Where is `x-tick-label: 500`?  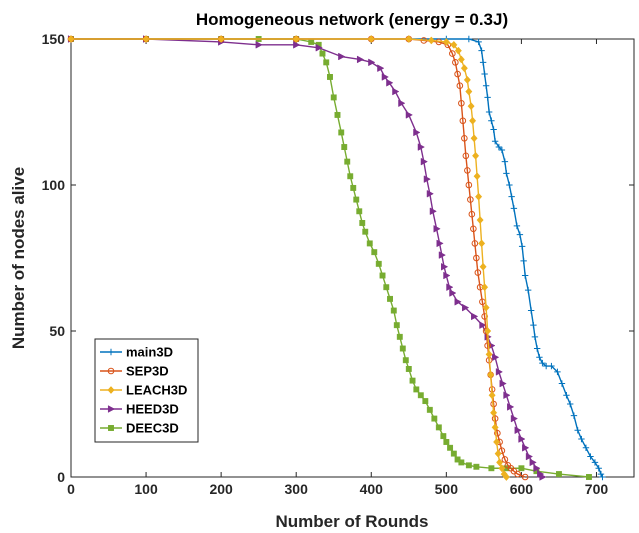
x-tick-label: 500 is located at coordinates (447, 489).